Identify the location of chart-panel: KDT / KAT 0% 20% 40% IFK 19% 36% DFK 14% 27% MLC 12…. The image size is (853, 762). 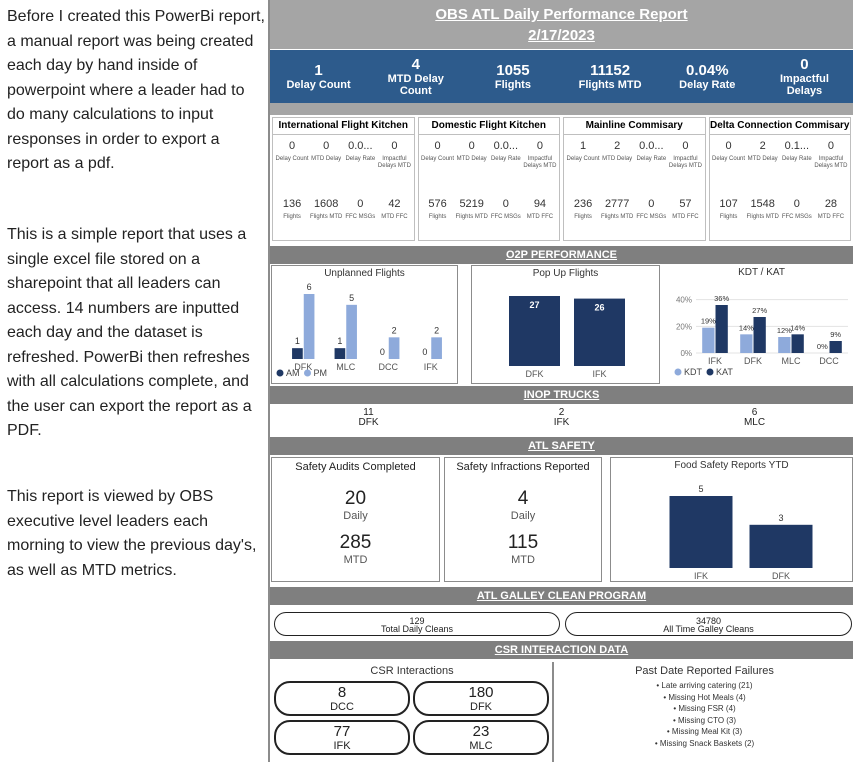
(761, 324).